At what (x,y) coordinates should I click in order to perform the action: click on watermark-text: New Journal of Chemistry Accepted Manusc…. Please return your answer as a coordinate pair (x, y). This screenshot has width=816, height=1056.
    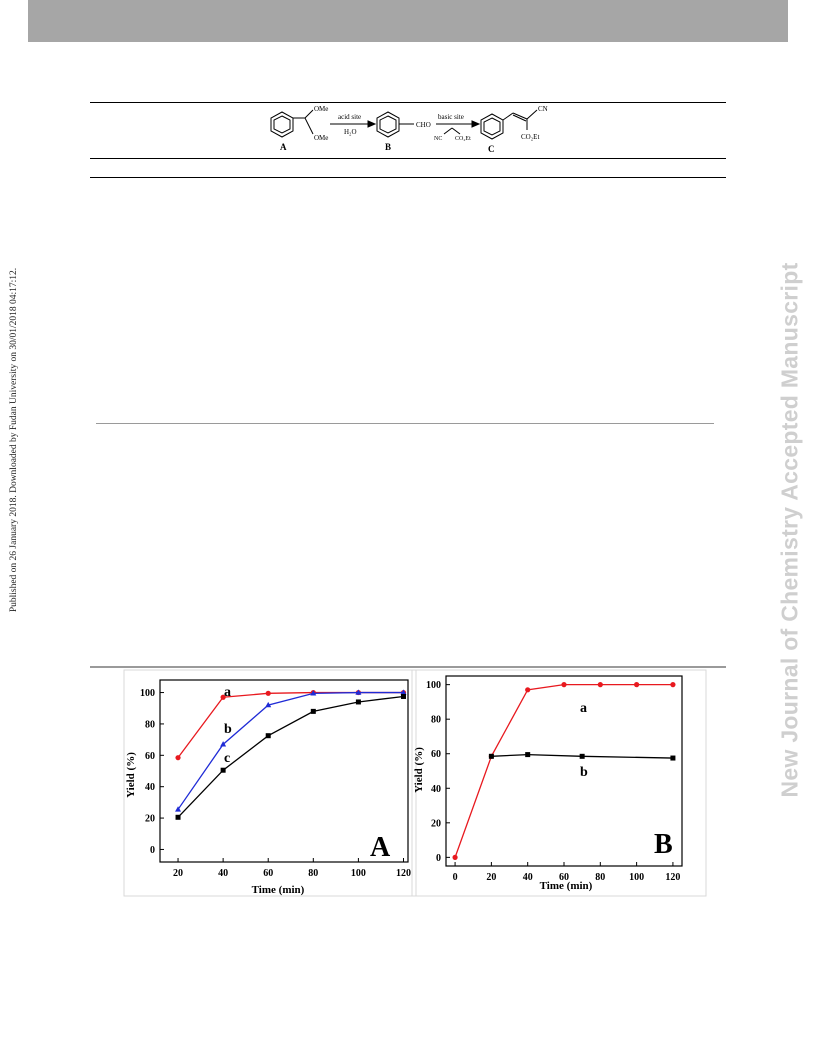
    Looking at the image, I should click on (789, 530).